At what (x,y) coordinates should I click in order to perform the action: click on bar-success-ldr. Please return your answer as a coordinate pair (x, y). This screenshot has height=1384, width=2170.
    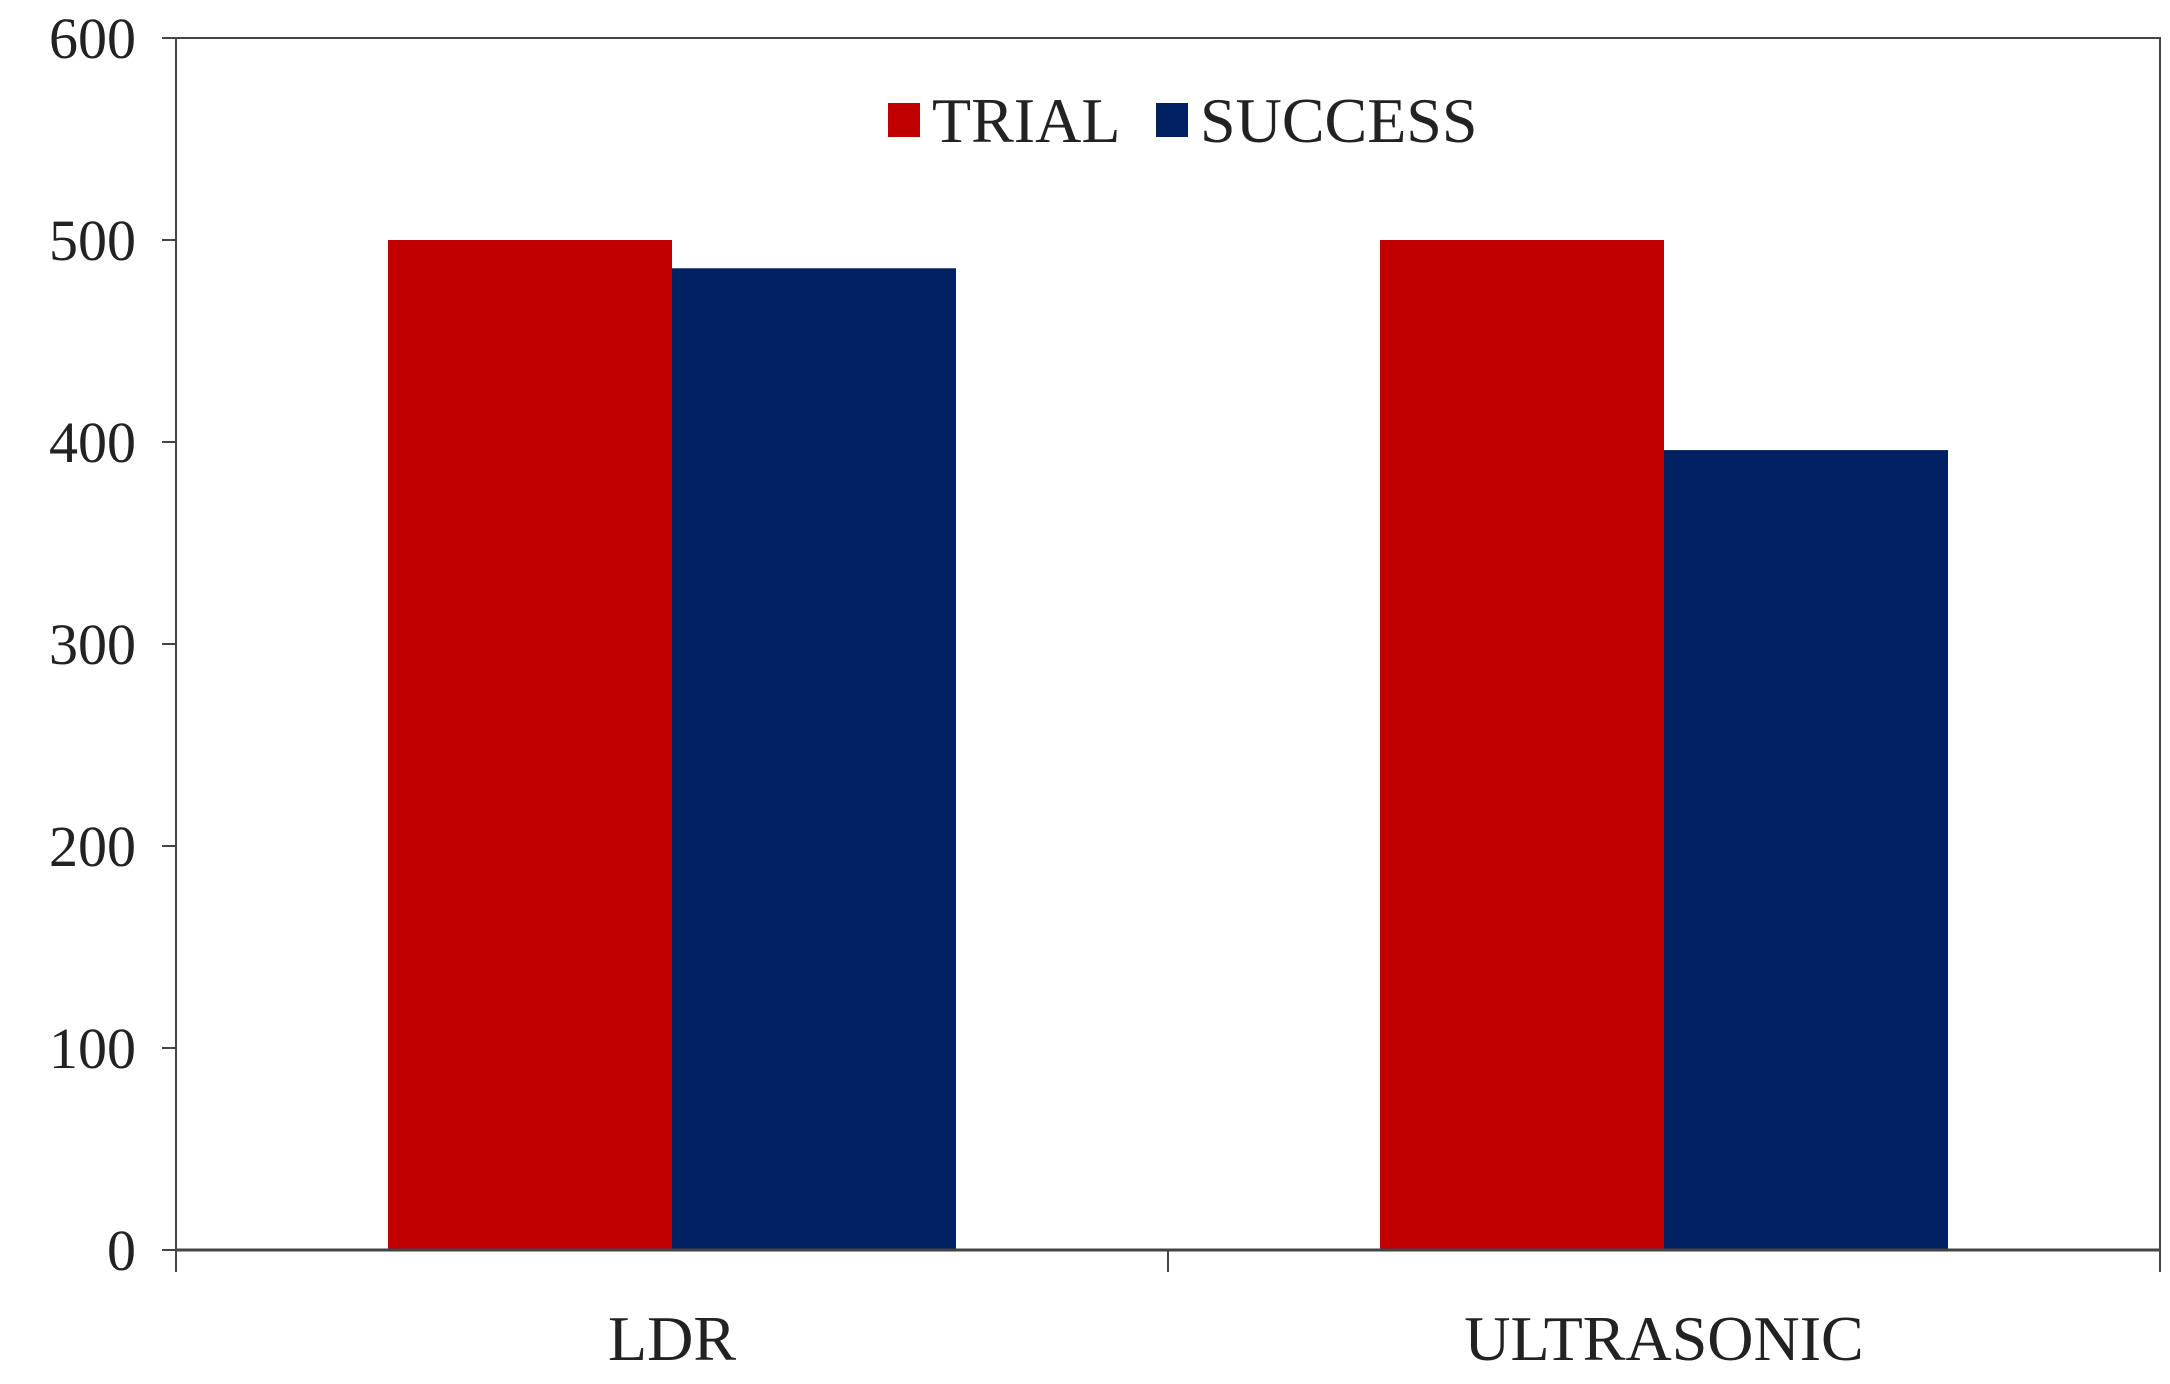
    Looking at the image, I should click on (814, 759).